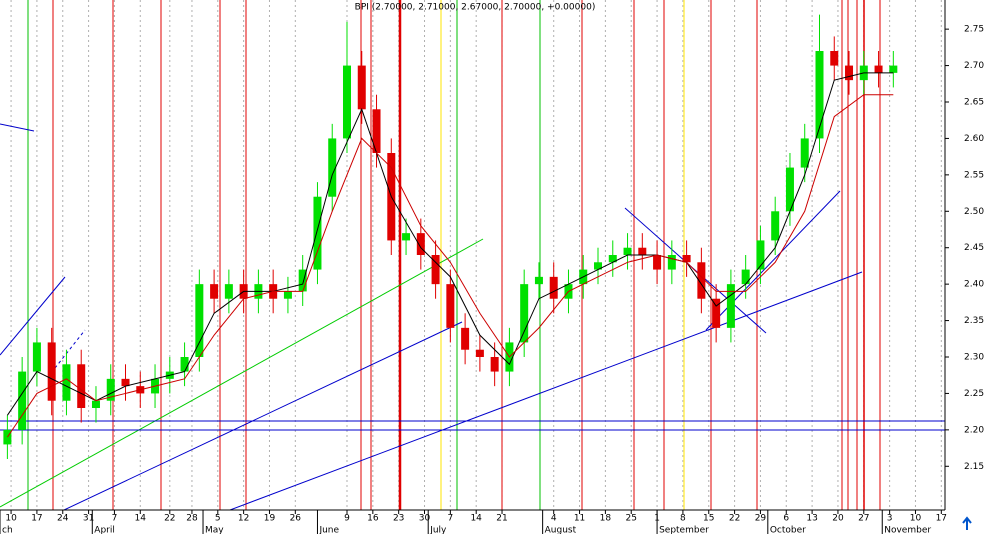 The height and width of the screenshot is (534, 986). What do you see at coordinates (811, 519) in the screenshot?
I see `x-tick-label: 13` at bounding box center [811, 519].